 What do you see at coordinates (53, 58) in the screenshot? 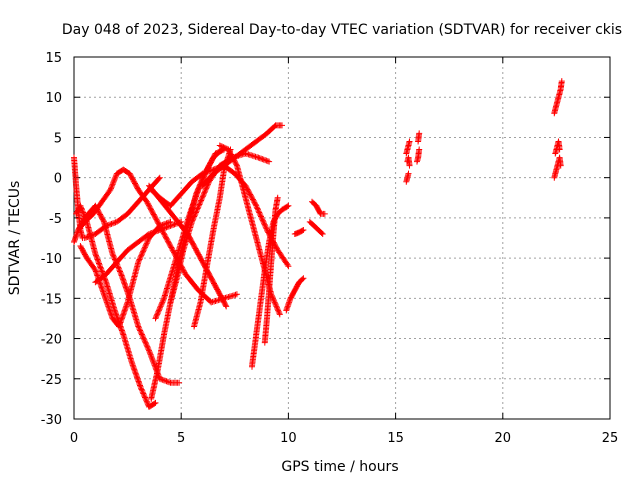
I see `y-tick-label: 15` at bounding box center [53, 58].